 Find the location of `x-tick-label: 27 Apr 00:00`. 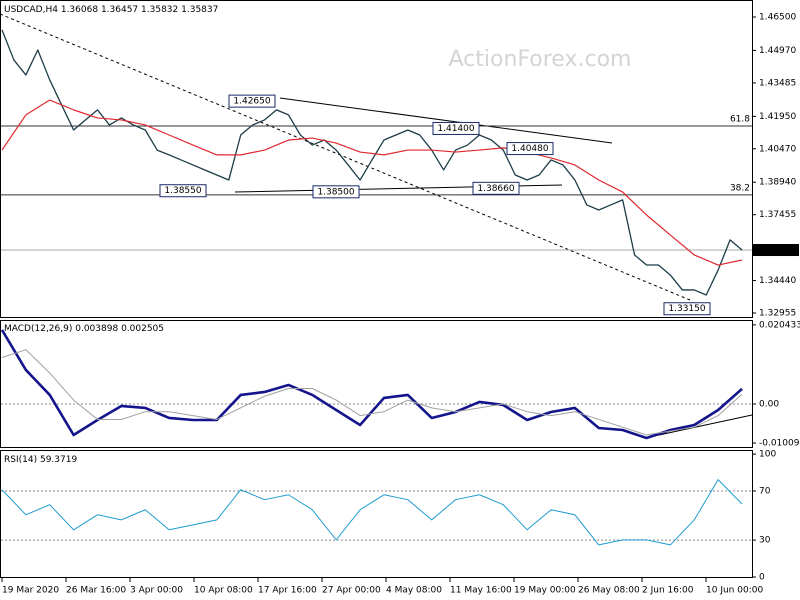

x-tick-label: 27 Apr 00:00 is located at coordinates (351, 591).